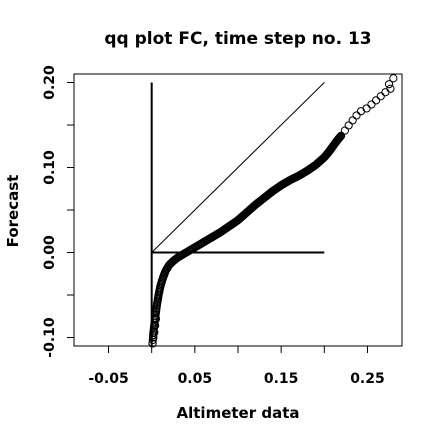 Image resolution: width=440 pixels, height=440 pixels. What do you see at coordinates (50, 252) in the screenshot?
I see `y-tick-label: 0.00` at bounding box center [50, 252].